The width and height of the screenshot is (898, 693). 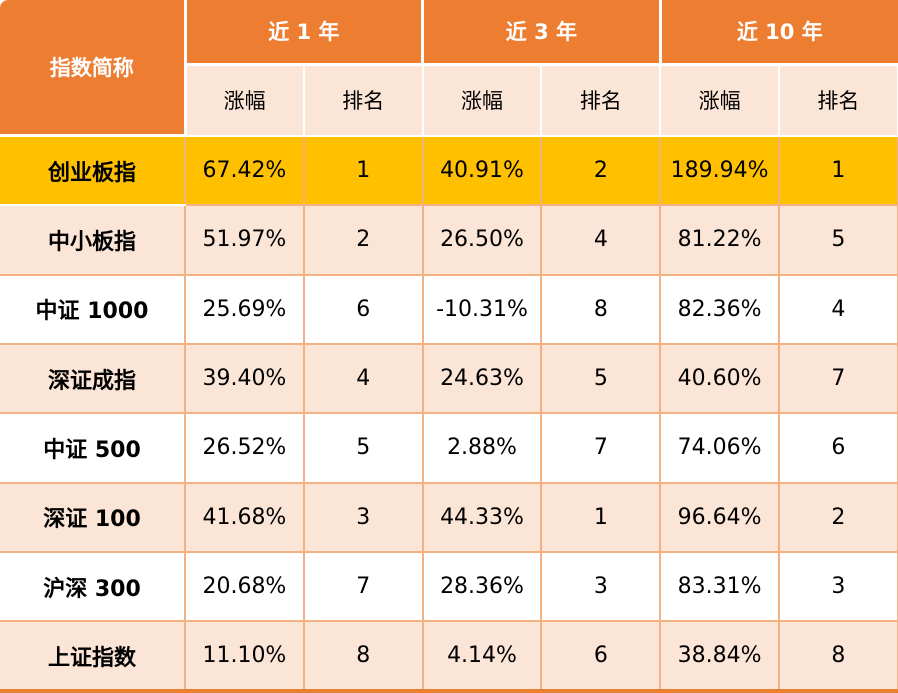 I want to click on table-row: 创业板指 67.42% 1 40.91% 2 189.94% 1, so click(x=449, y=170).